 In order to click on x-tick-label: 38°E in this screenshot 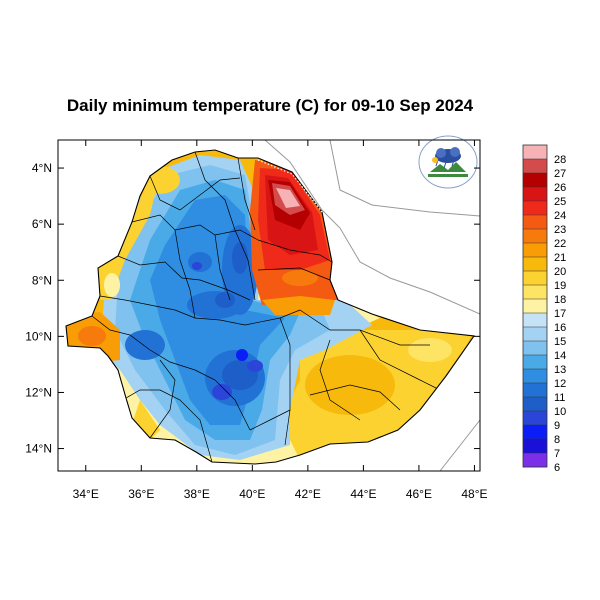, I will do `click(197, 494)`.